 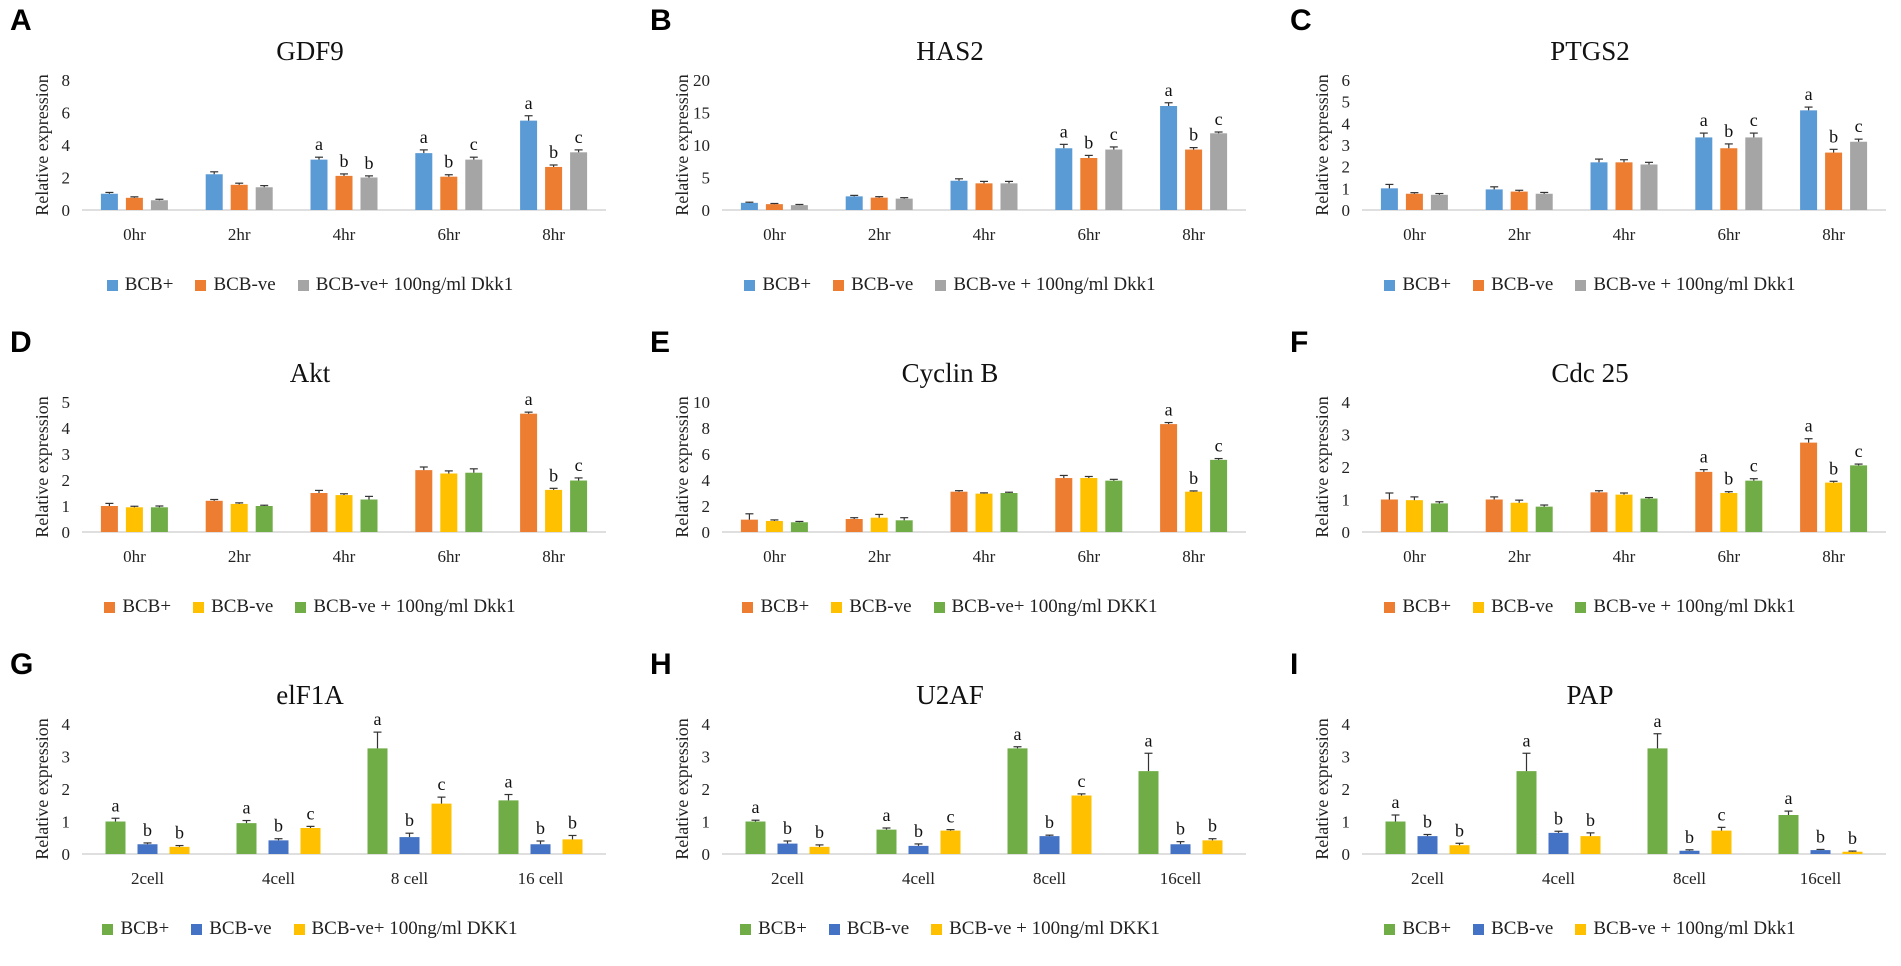 What do you see at coordinates (1624, 234) in the screenshot?
I see `x-tick-label: 4hr` at bounding box center [1624, 234].